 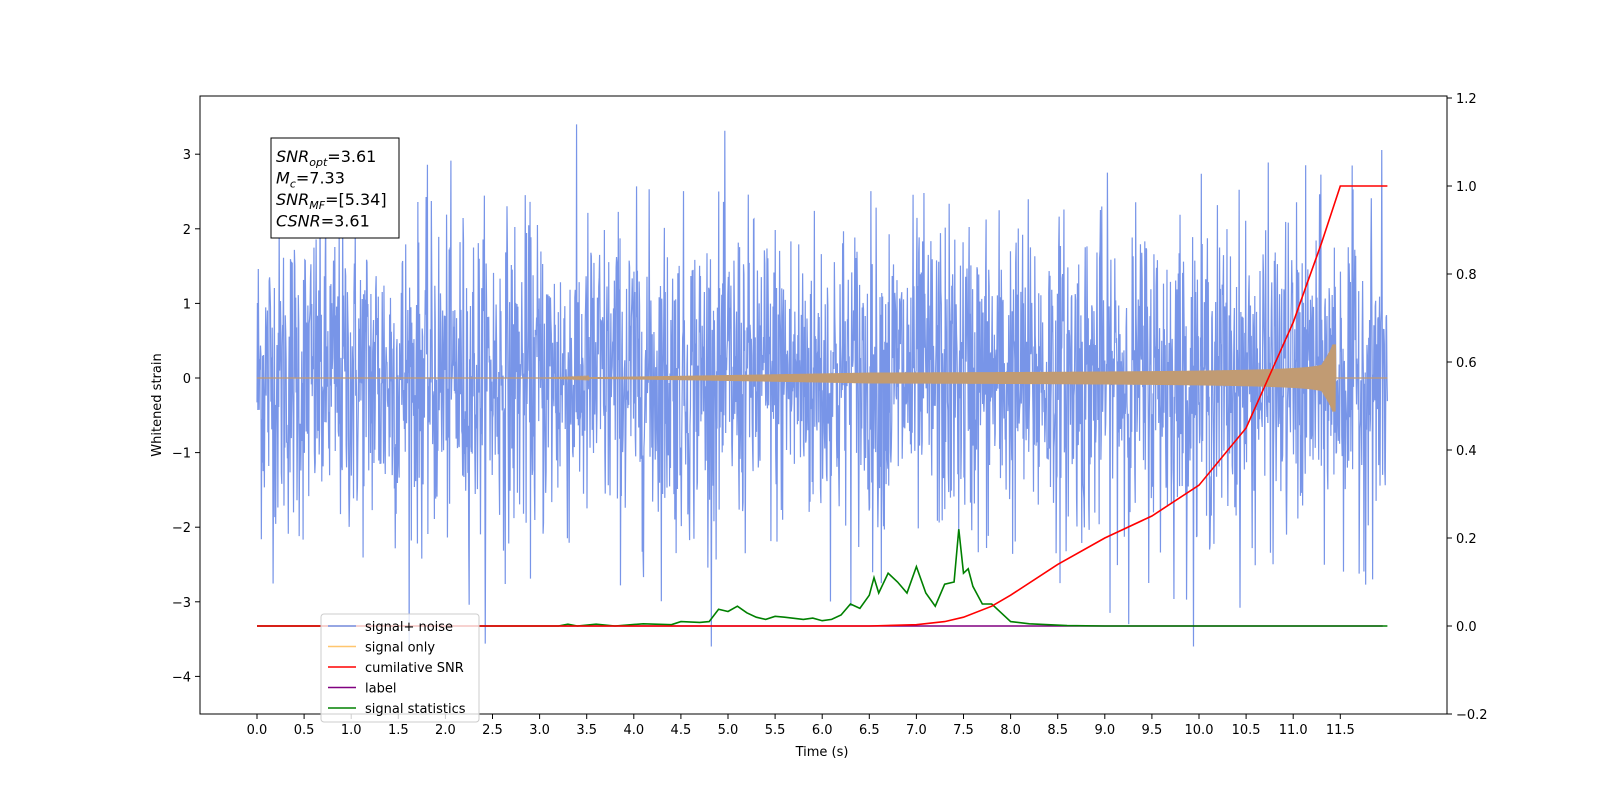 What do you see at coordinates (1466, 187) in the screenshot?
I see `y2-tick-label: 1.0` at bounding box center [1466, 187].